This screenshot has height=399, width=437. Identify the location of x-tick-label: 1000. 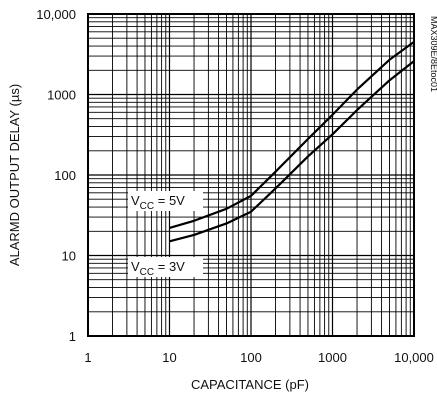
(332, 357).